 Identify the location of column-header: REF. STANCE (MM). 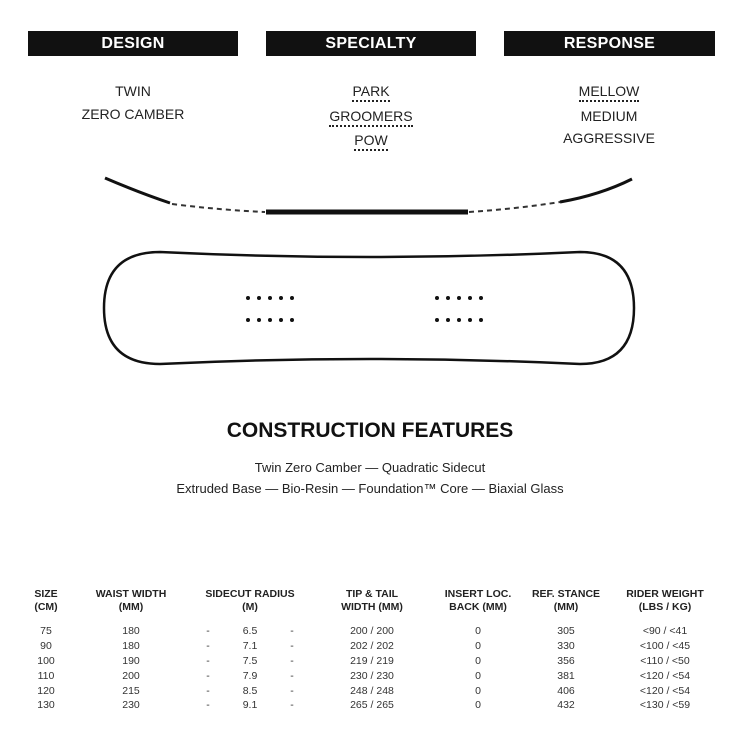
(566, 606).